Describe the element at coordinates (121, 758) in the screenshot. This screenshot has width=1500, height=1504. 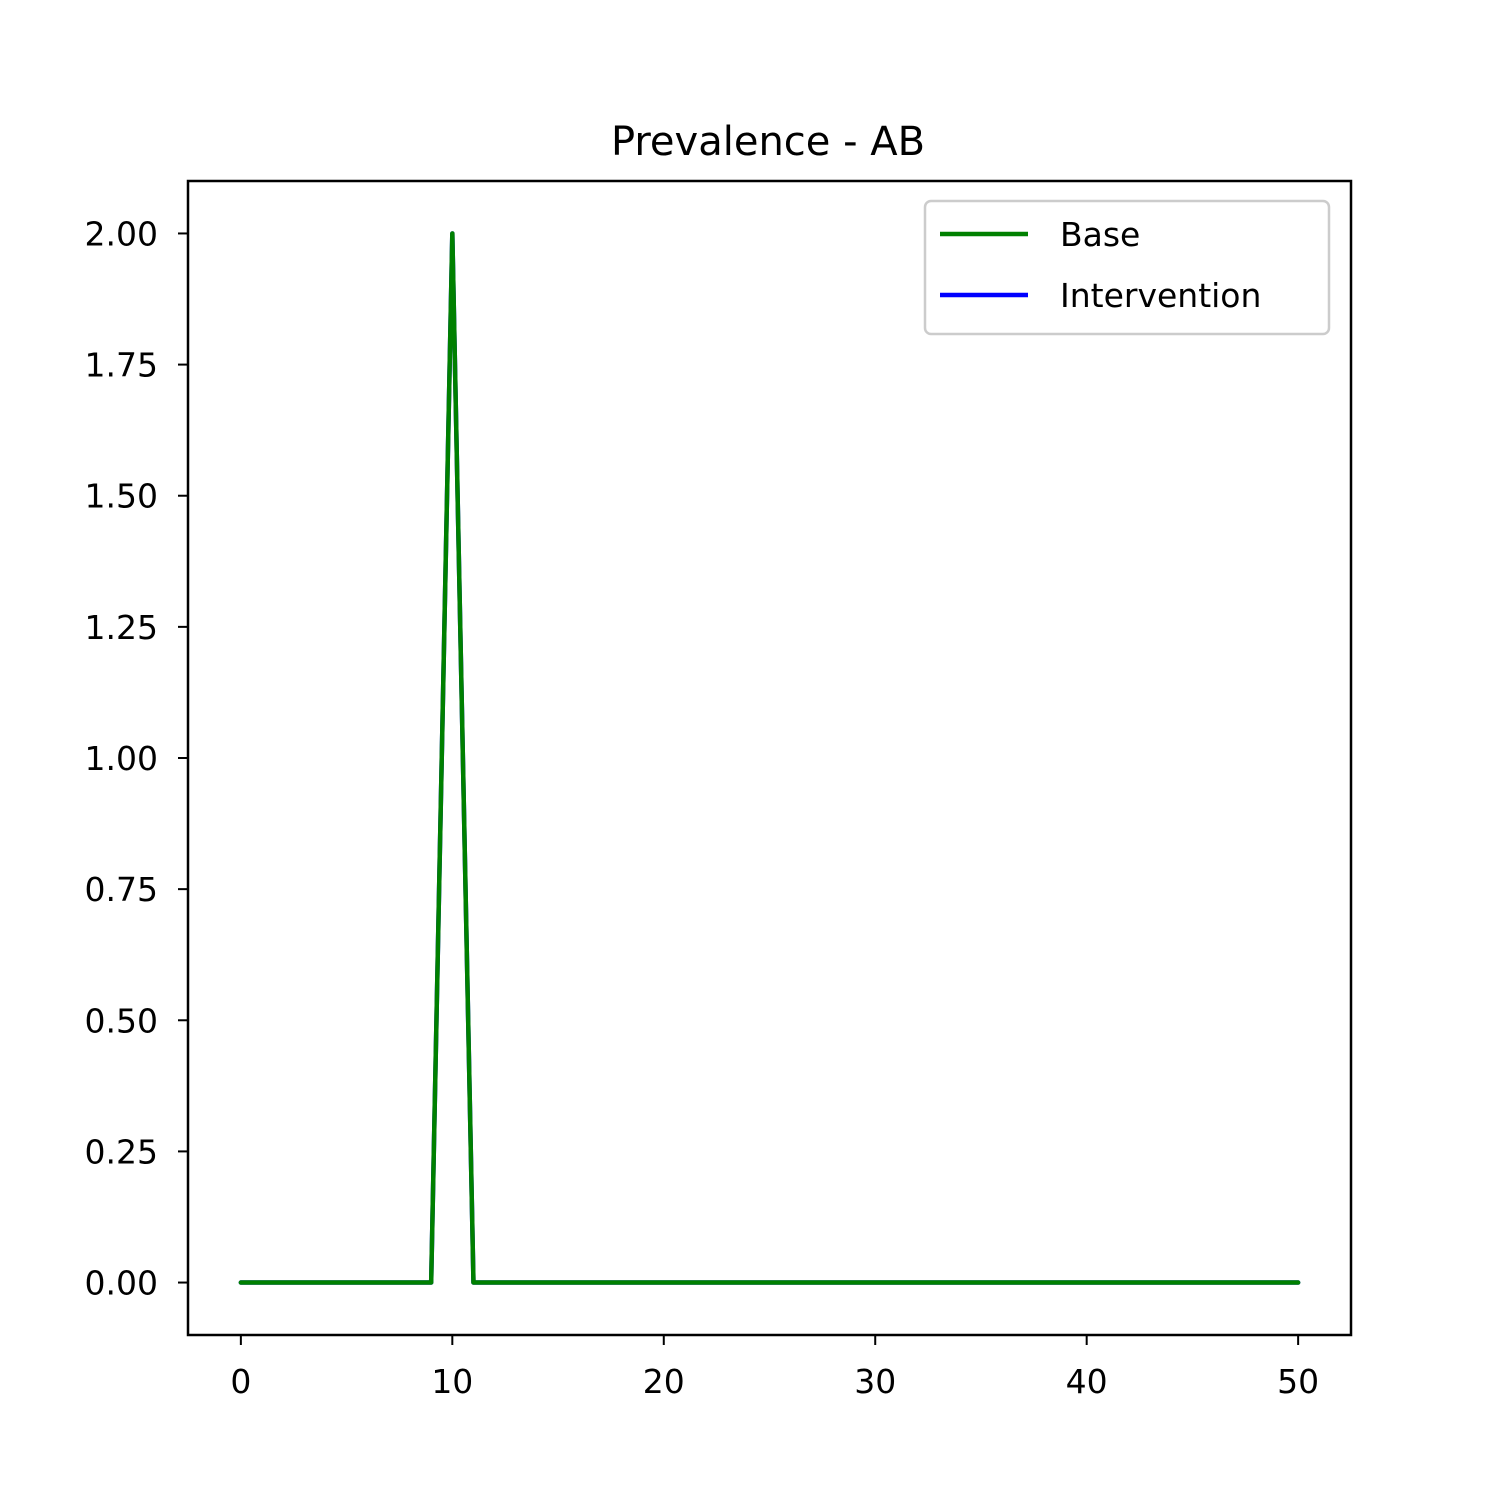
I see `y-tick-label: 1.00` at that location.